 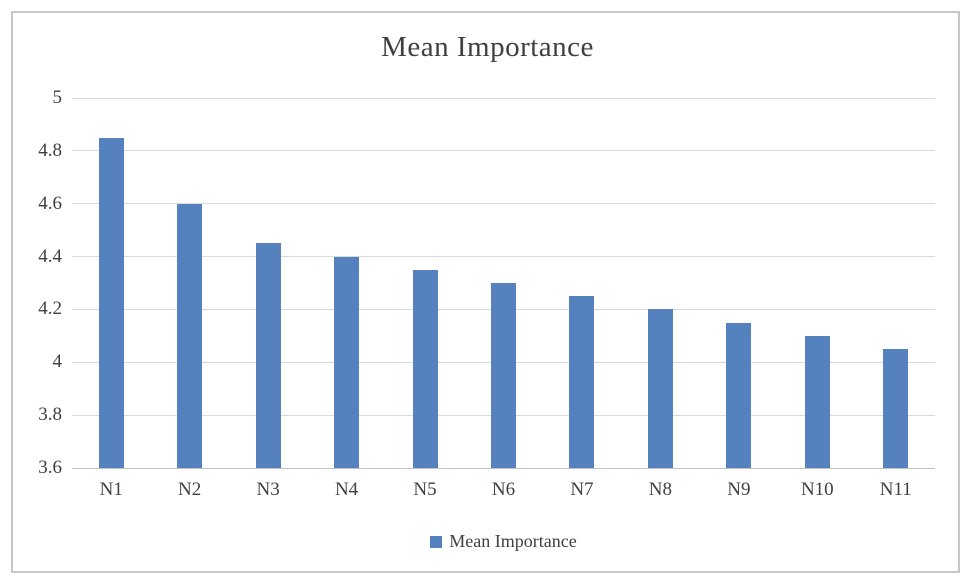 What do you see at coordinates (817, 401) in the screenshot?
I see `bar-N10` at bounding box center [817, 401].